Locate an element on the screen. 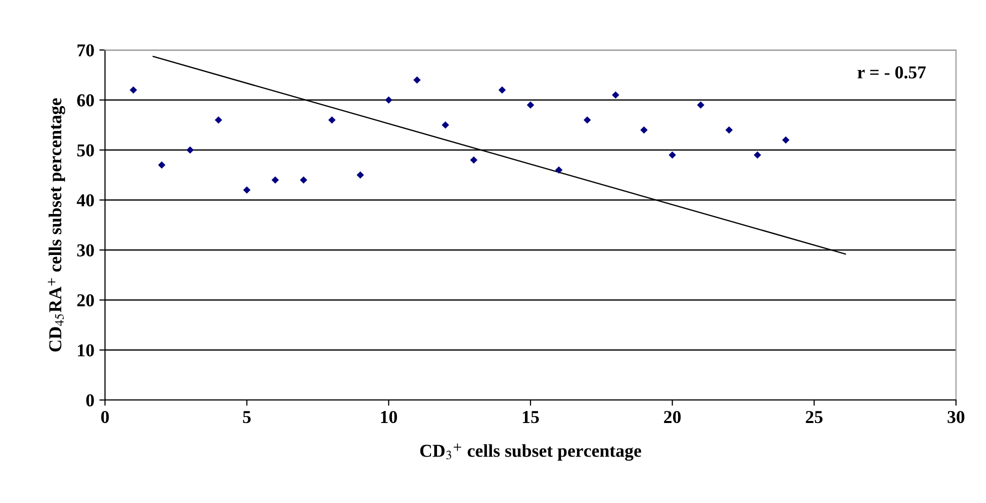 Image resolution: width=986 pixels, height=503 pixels. y-axis-title: CD$_{45}$RA$^{+}$ cells subset percentage is located at coordinates (57, 225).